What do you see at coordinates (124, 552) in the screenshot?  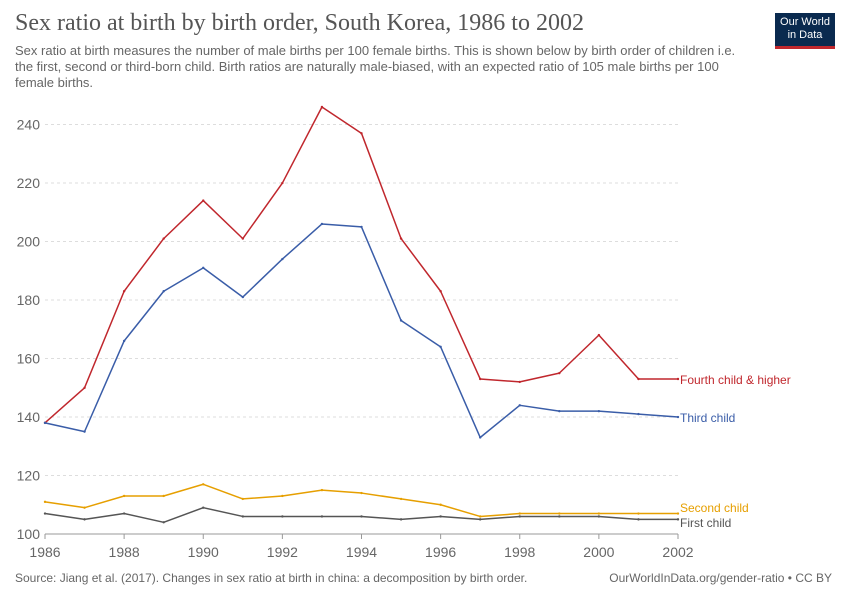 I see `x-tick-label: 1988` at bounding box center [124, 552].